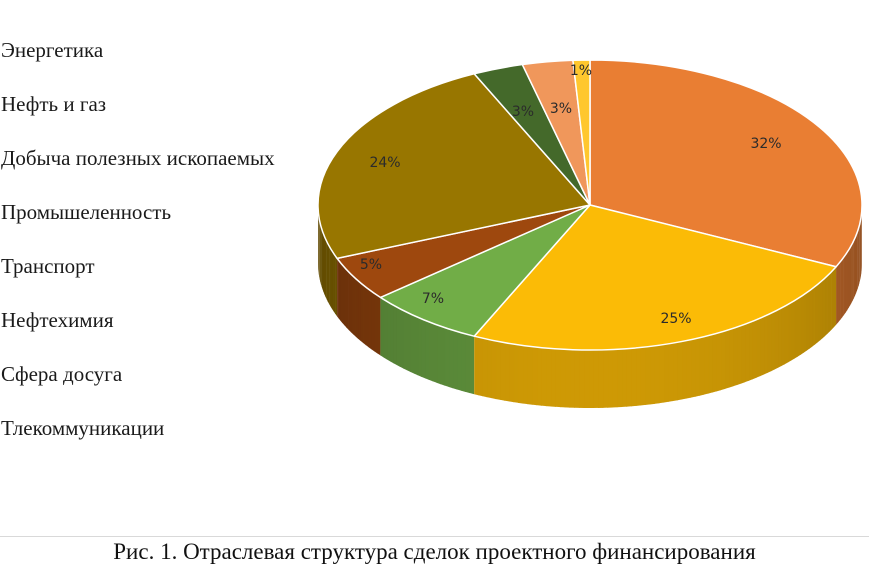 Image resolution: width=869 pixels, height=569 pixels. Describe the element at coordinates (434, 536) in the screenshot. I see `caption-divider` at that location.